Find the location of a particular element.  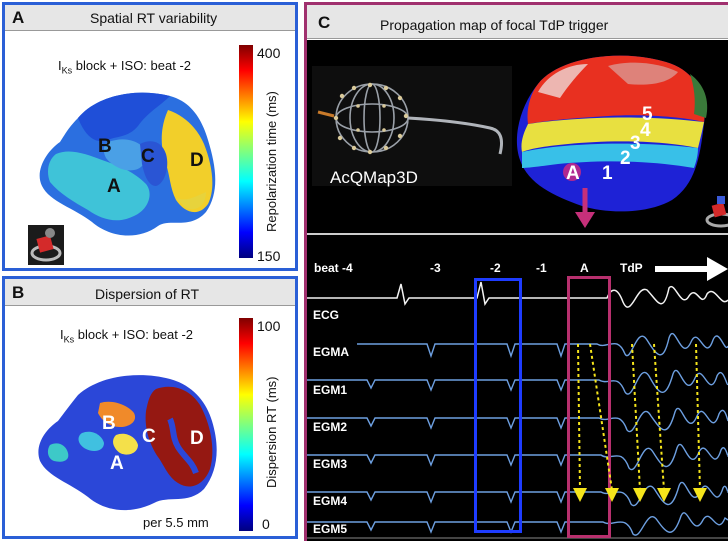

map-label-5: 5 is located at coordinates (647, 114).